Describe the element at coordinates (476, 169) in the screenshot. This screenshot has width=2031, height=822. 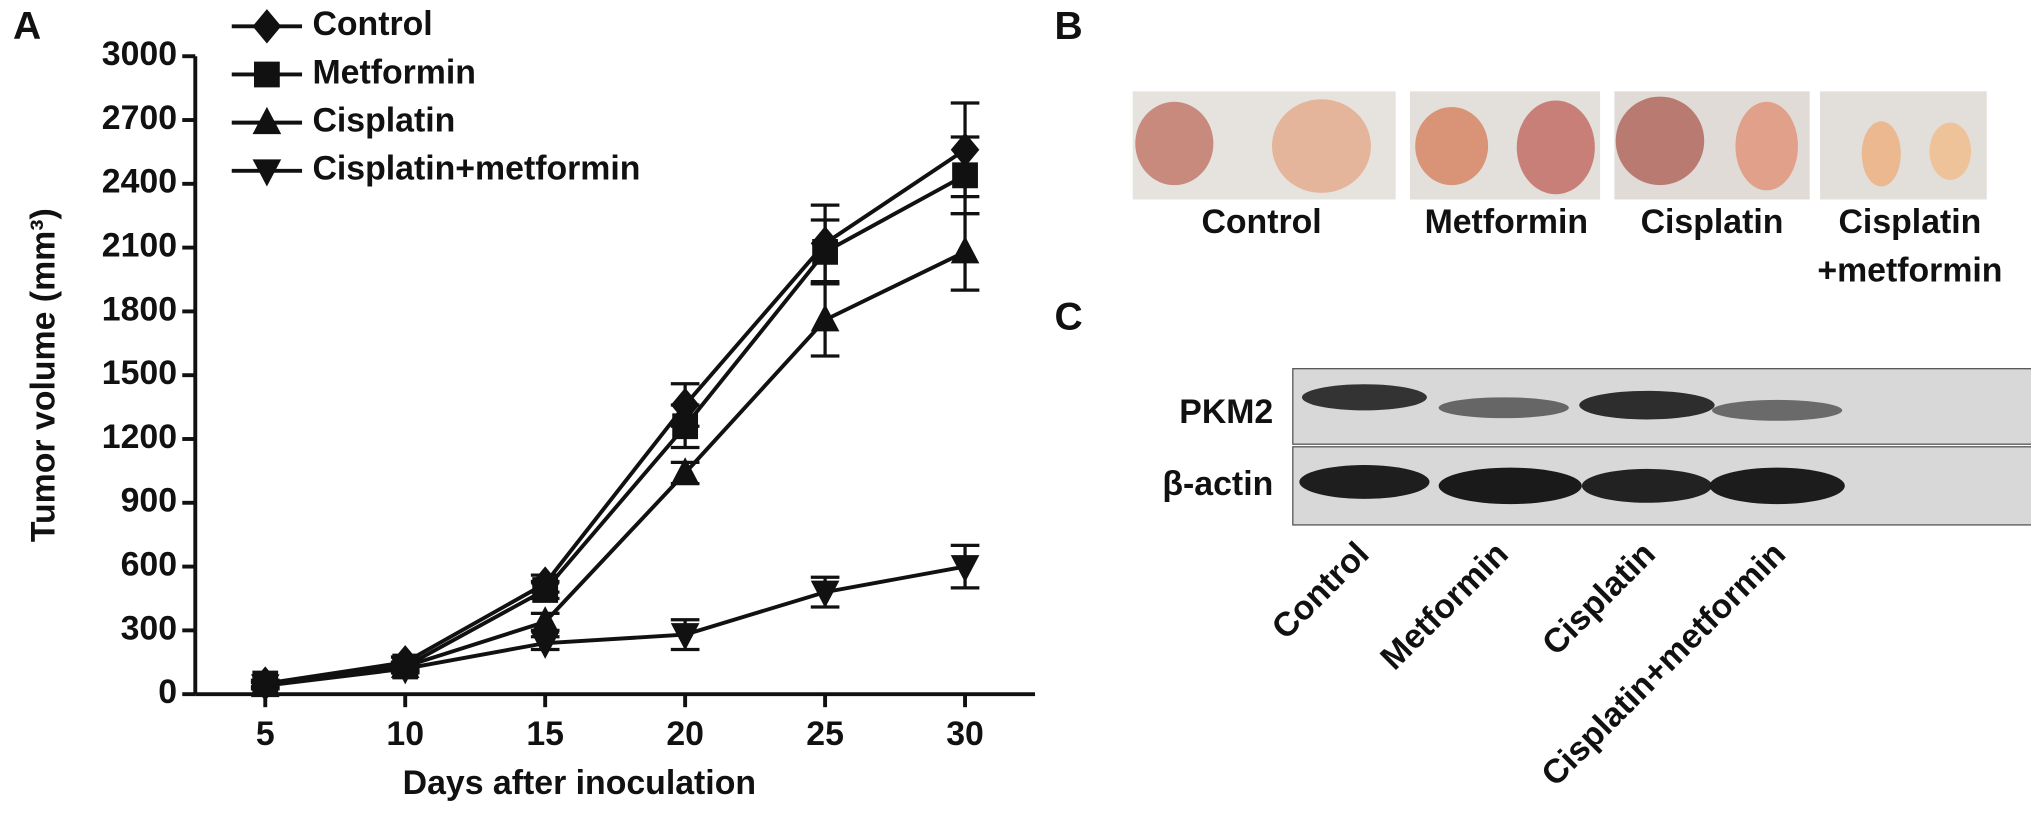
I see `legend-label: Cisplatin+metformin` at that location.